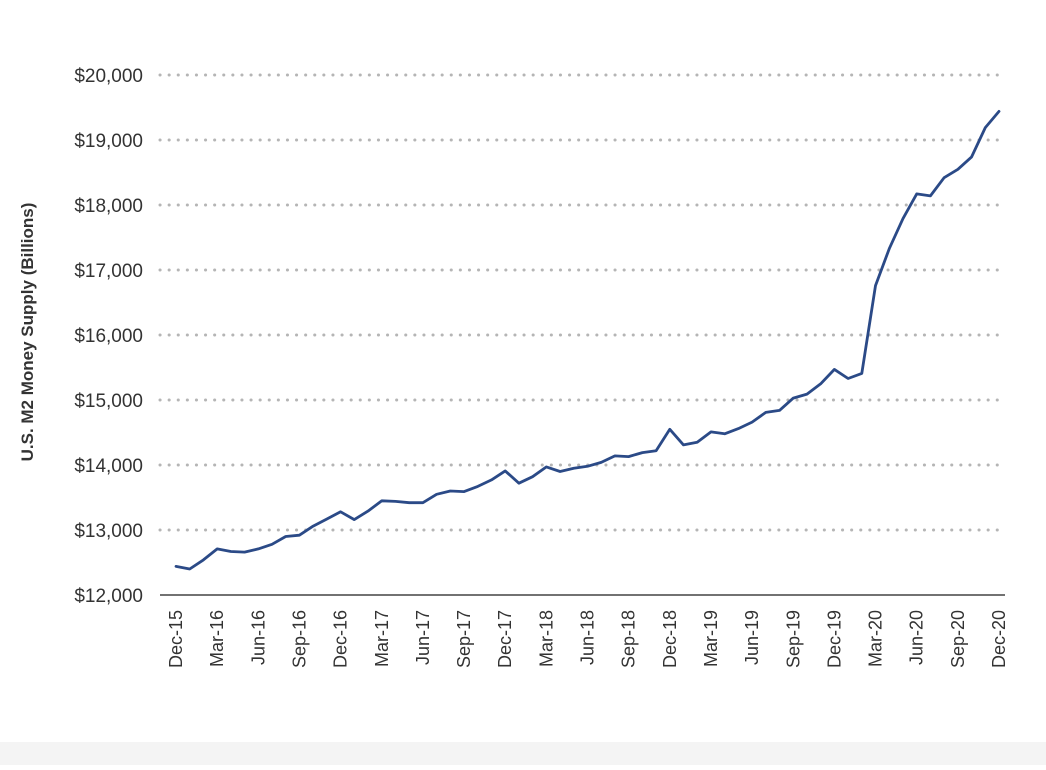 This screenshot has height=770, width=1046. I want to click on x-tick-label: Mar-17, so click(382, 638).